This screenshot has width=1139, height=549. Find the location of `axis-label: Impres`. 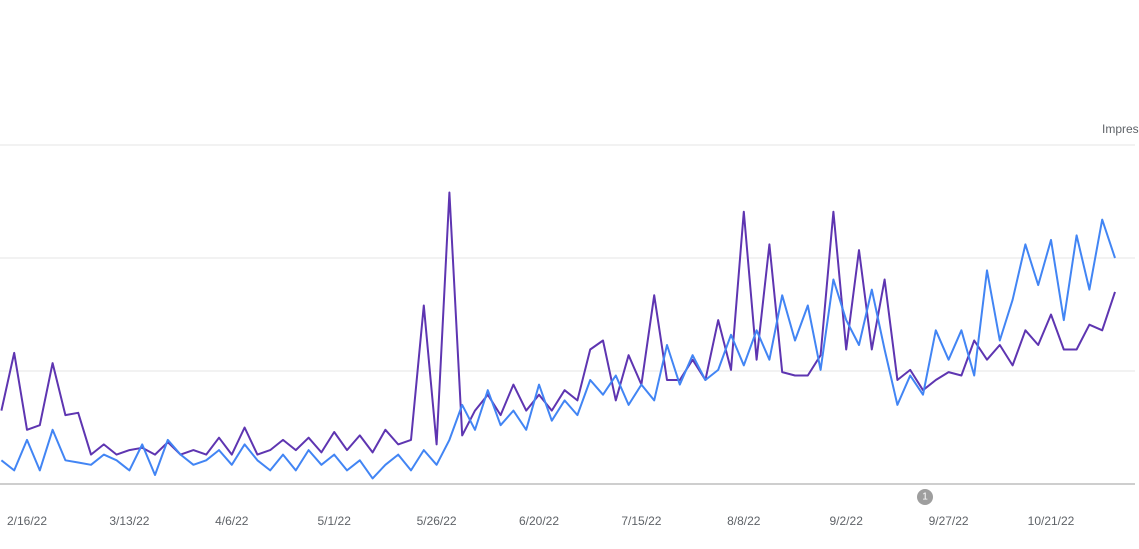

axis-label: Impres is located at coordinates (1120, 129).